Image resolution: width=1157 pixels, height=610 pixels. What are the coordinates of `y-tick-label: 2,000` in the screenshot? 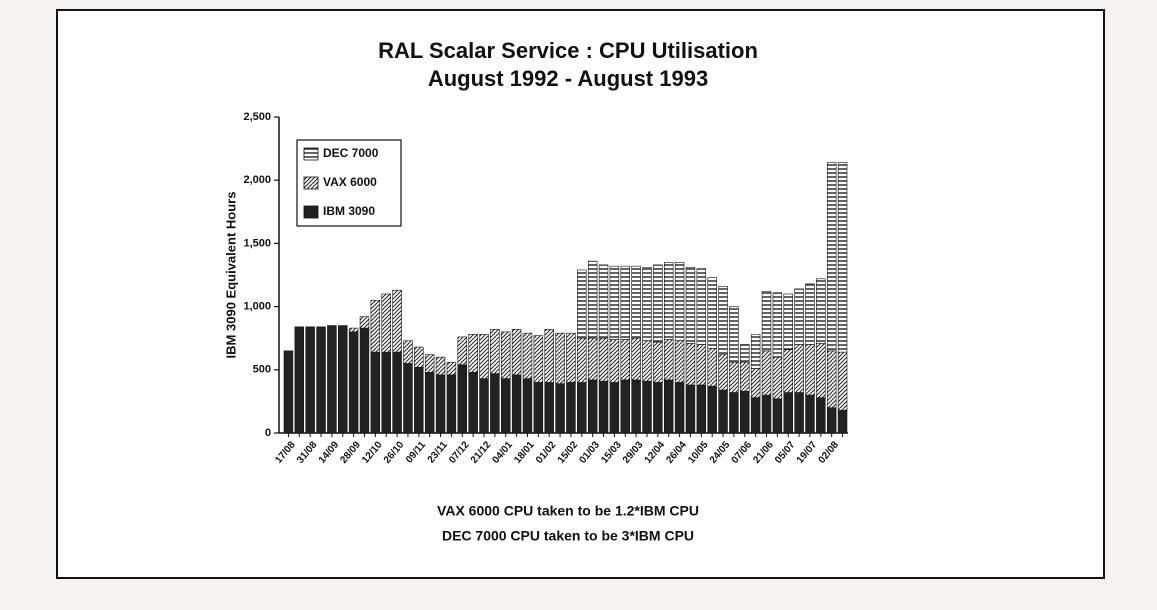 It's located at (257, 180).